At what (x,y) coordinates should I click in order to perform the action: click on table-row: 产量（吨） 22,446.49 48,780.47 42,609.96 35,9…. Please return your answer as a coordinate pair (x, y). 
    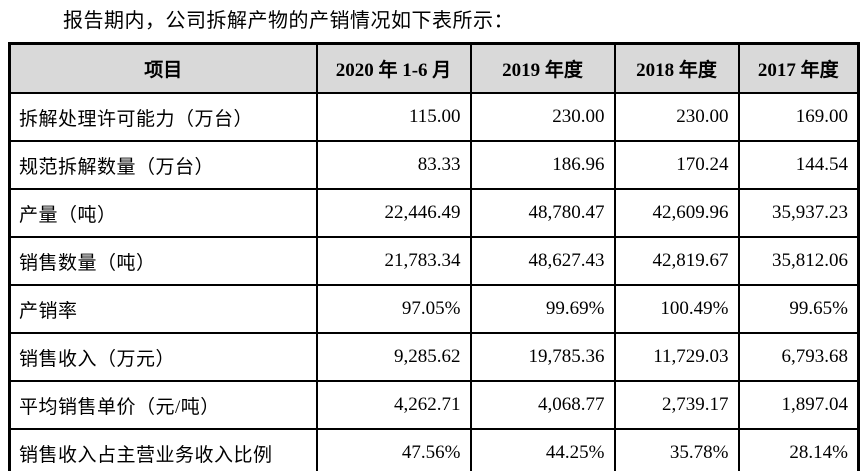
    Looking at the image, I should click on (434, 213).